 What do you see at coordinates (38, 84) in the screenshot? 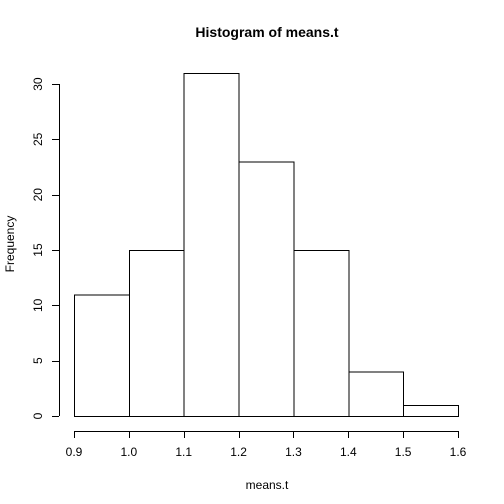
I see `y-tick-label: 30` at bounding box center [38, 84].